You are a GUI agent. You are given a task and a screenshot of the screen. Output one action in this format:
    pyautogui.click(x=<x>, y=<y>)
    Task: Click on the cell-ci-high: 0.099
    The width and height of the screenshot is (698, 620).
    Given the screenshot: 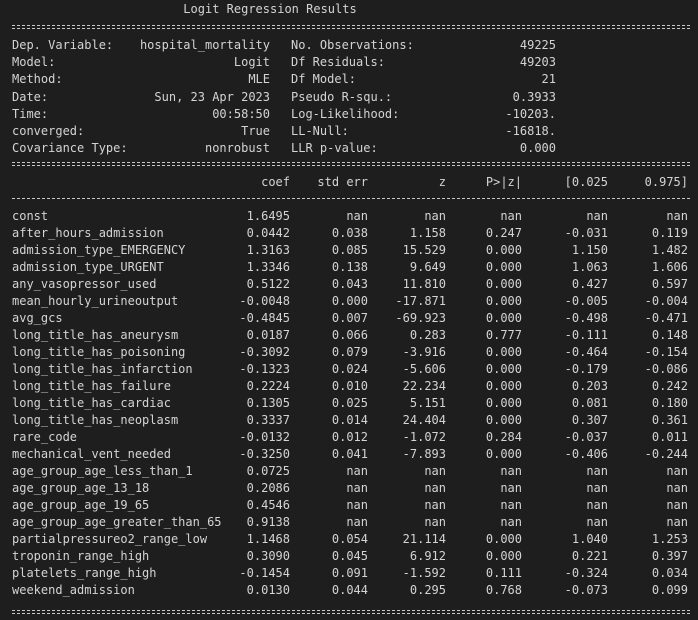 What is the action you would take?
    pyautogui.click(x=669, y=590)
    